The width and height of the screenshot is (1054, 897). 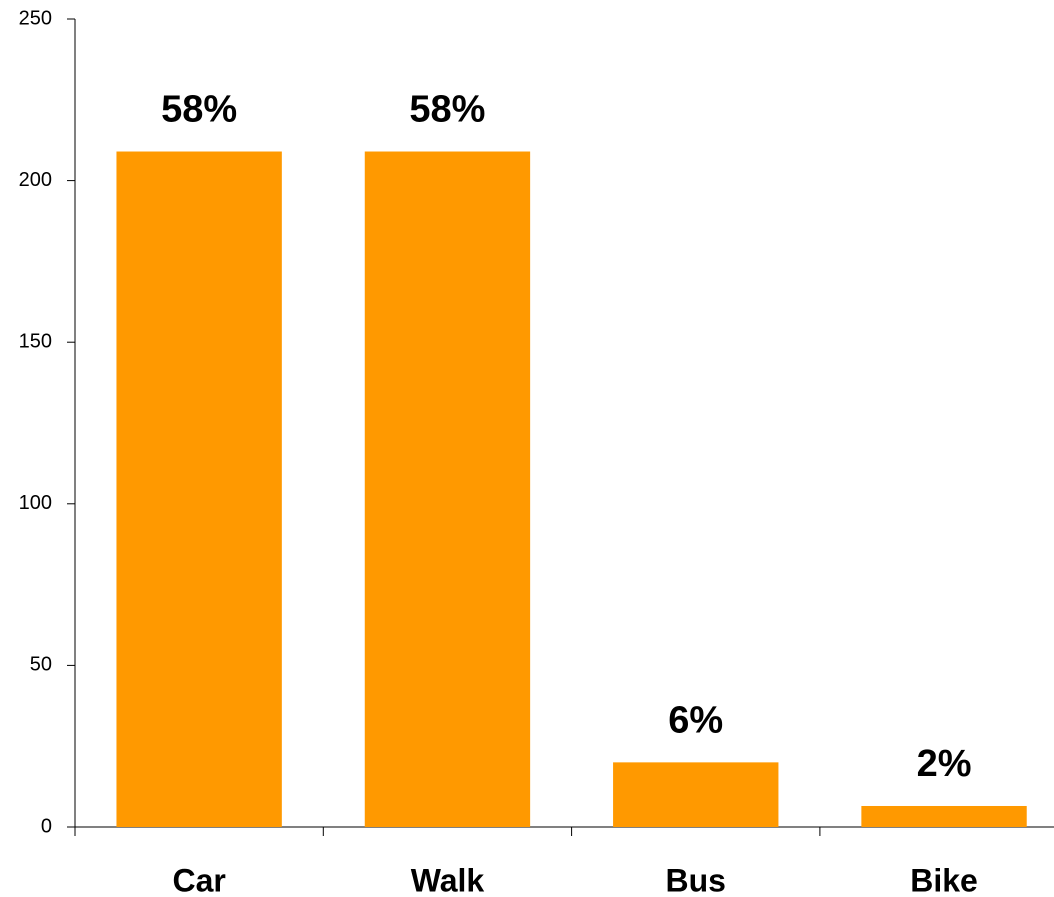 I want to click on x-tick-label: Walk, so click(x=448, y=879).